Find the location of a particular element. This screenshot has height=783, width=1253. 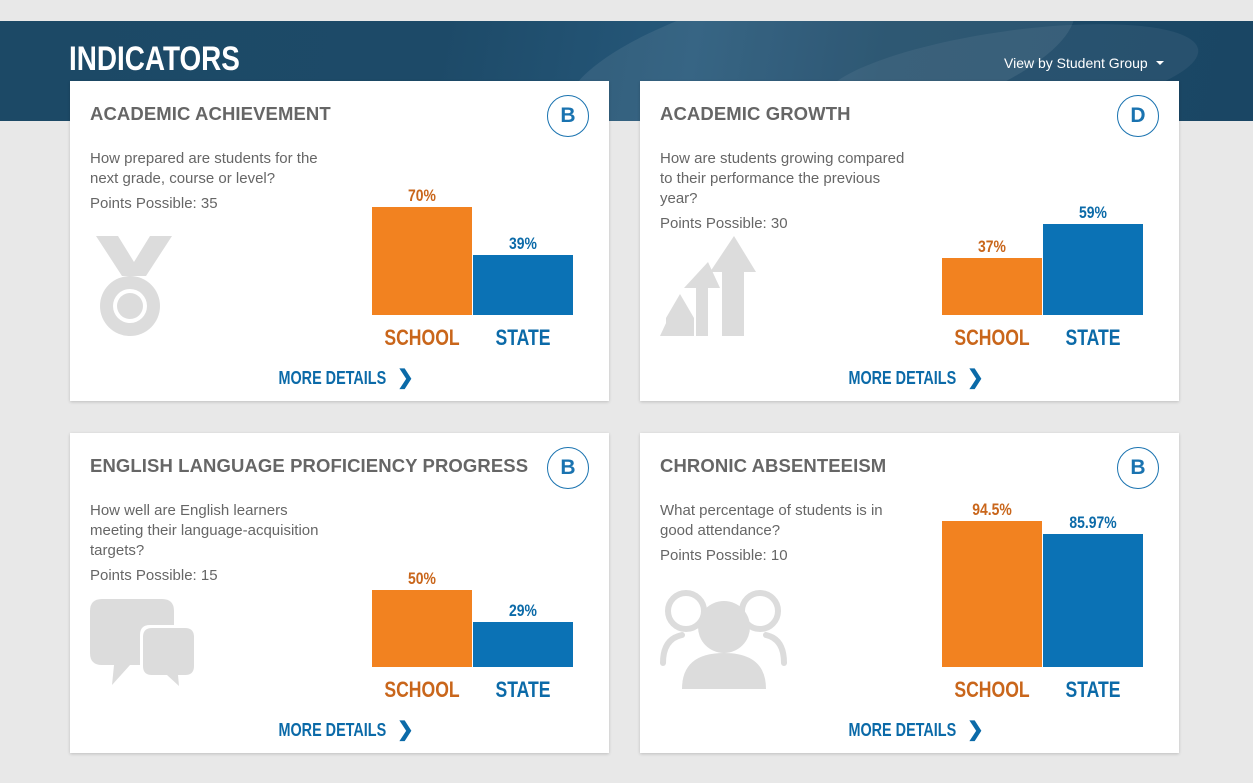

grade-badge: D is located at coordinates (1138, 116).